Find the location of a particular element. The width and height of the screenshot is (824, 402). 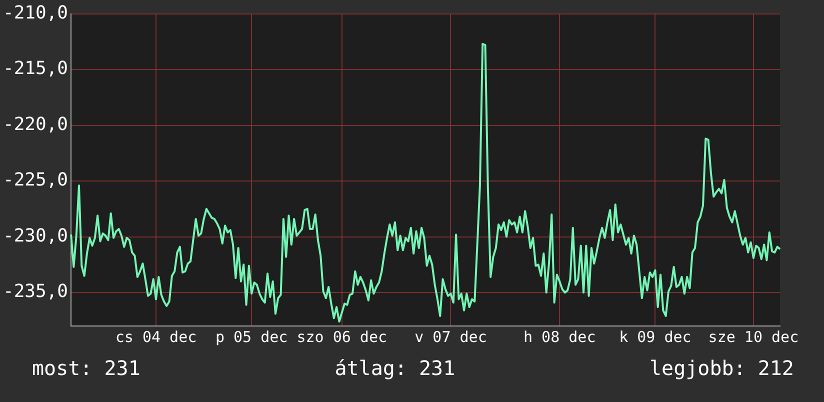

x-tick-label: k 09 dec is located at coordinates (655, 337).